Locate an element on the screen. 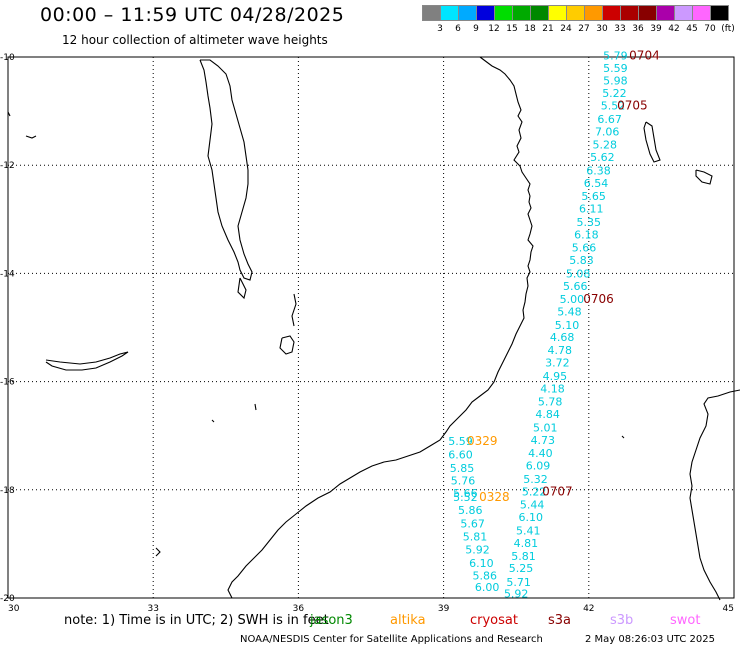  legend-tick-label: 15 is located at coordinates (512, 29).